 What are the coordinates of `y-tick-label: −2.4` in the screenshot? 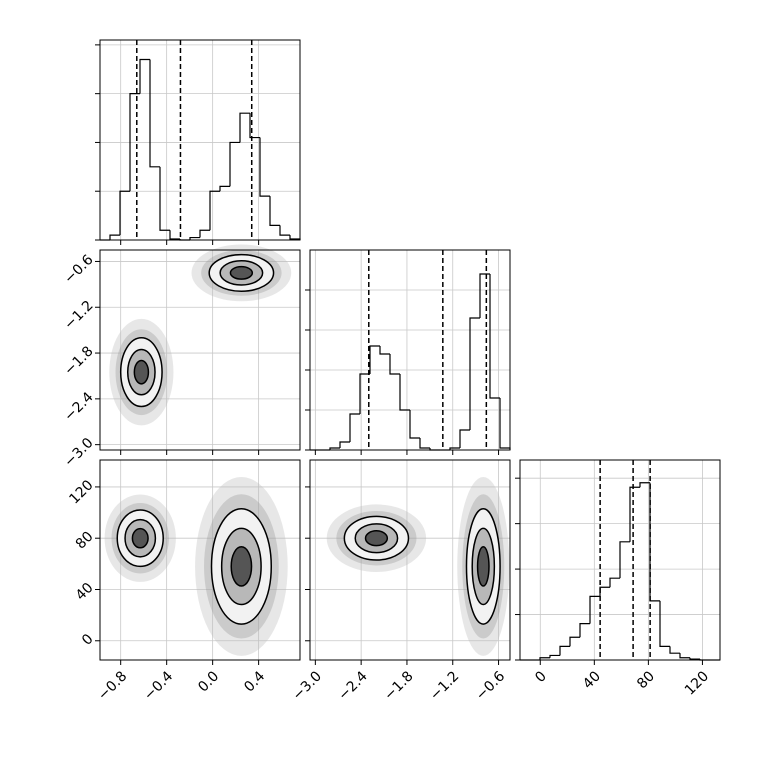 It's located at (78, 406).